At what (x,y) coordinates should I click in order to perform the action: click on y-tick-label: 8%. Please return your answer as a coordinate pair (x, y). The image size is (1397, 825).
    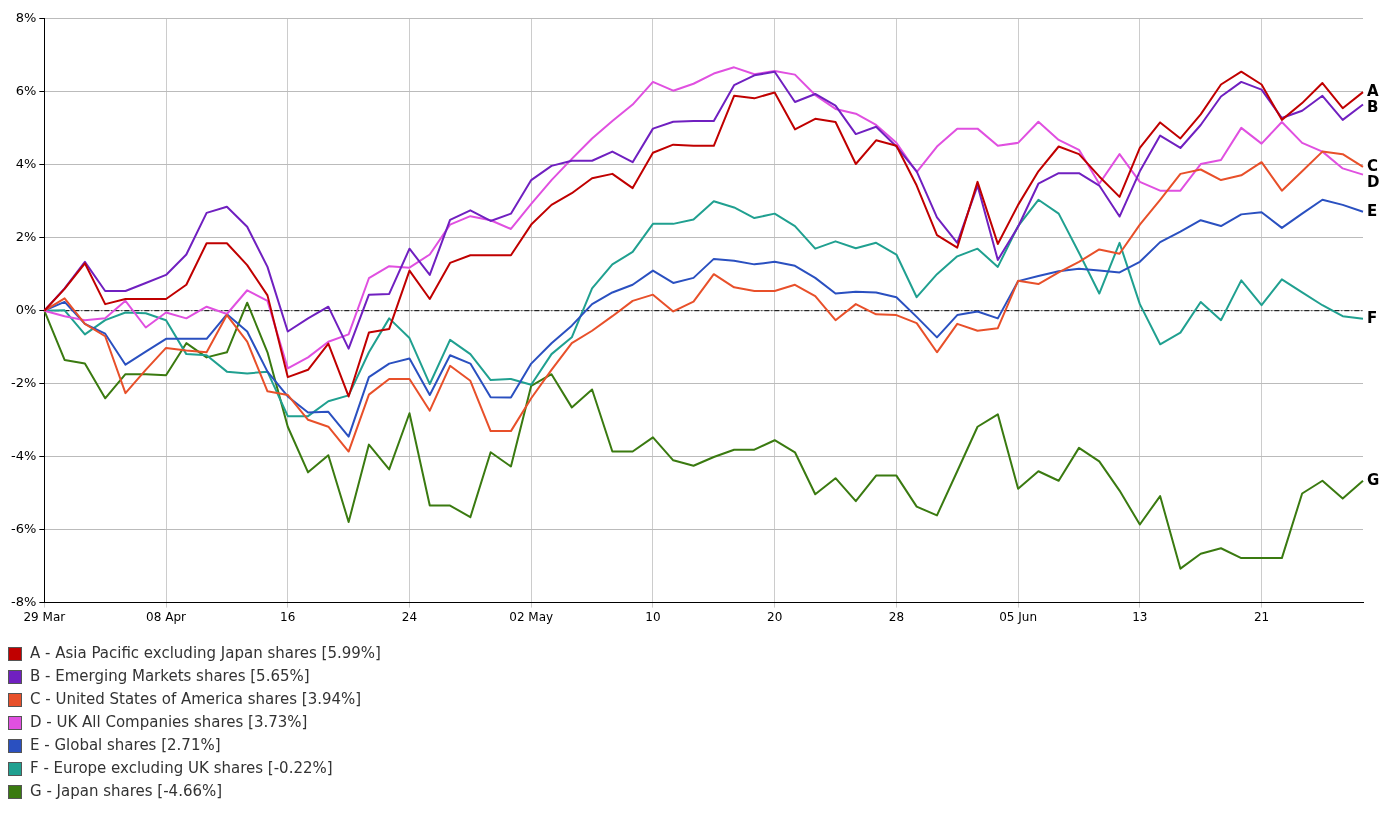
    Looking at the image, I should click on (26, 18).